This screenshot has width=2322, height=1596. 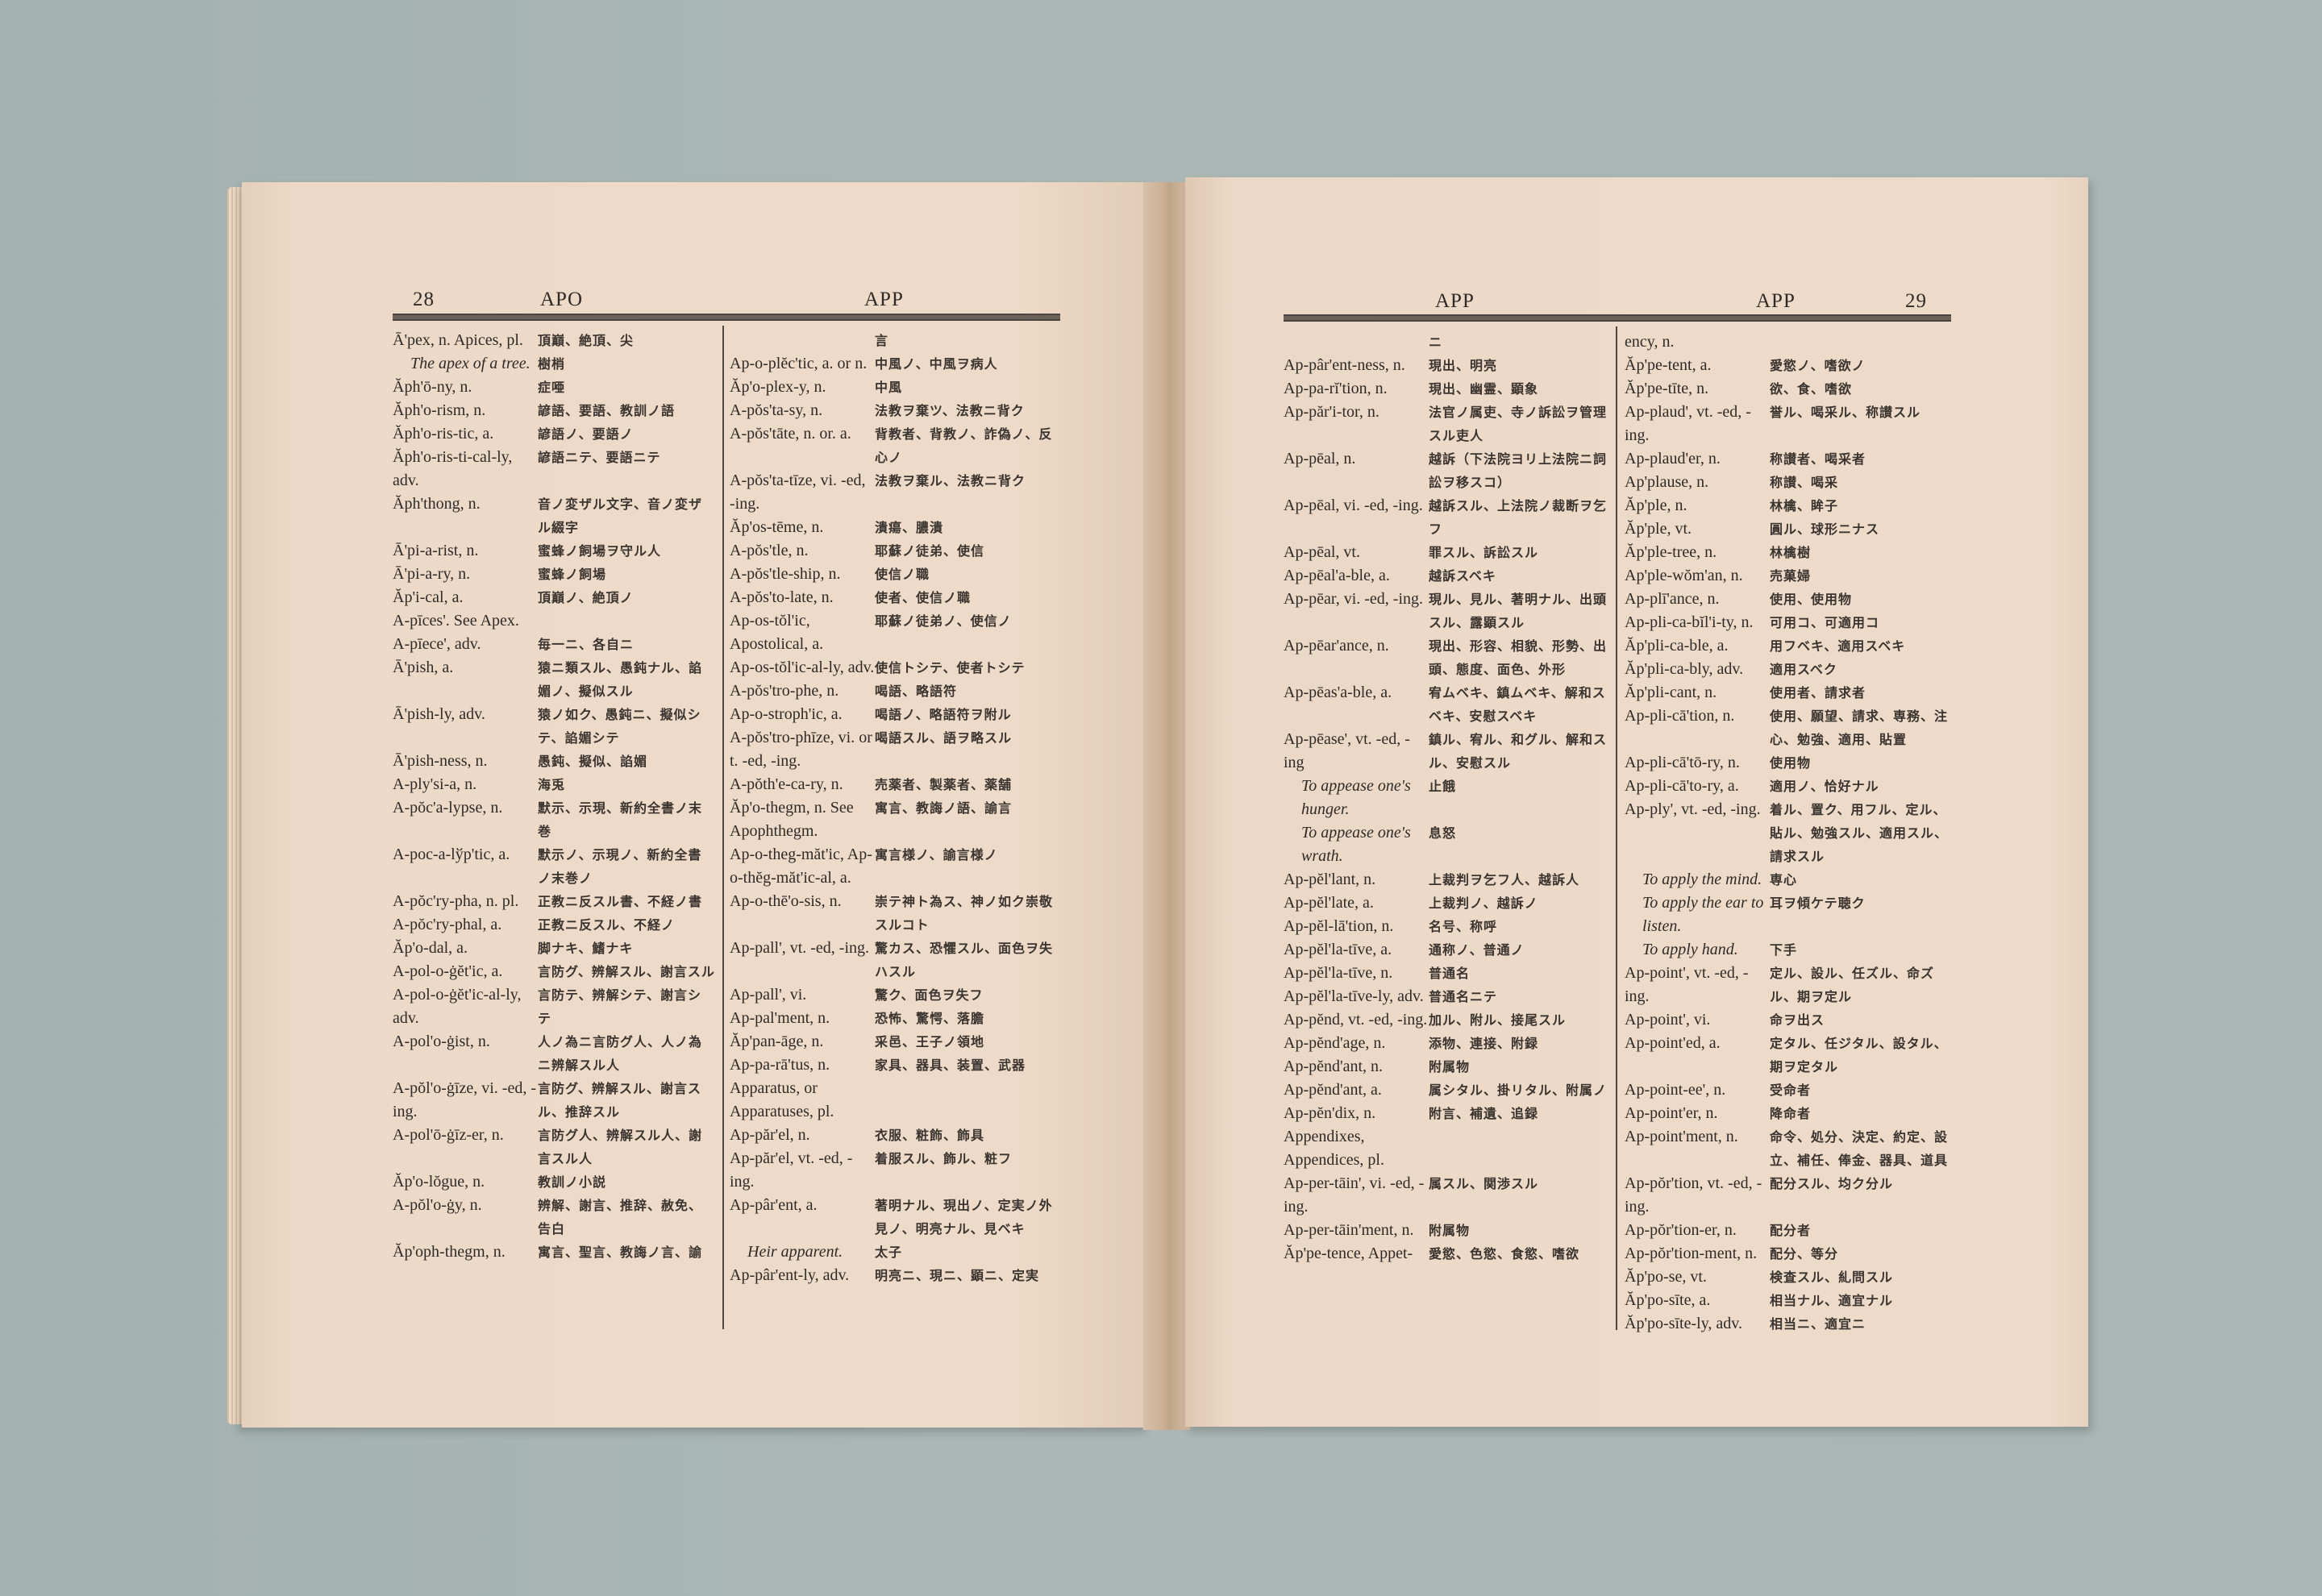 I want to click on entry-headword: Ap-ply', vt. -ed, -ing., so click(x=1693, y=809).